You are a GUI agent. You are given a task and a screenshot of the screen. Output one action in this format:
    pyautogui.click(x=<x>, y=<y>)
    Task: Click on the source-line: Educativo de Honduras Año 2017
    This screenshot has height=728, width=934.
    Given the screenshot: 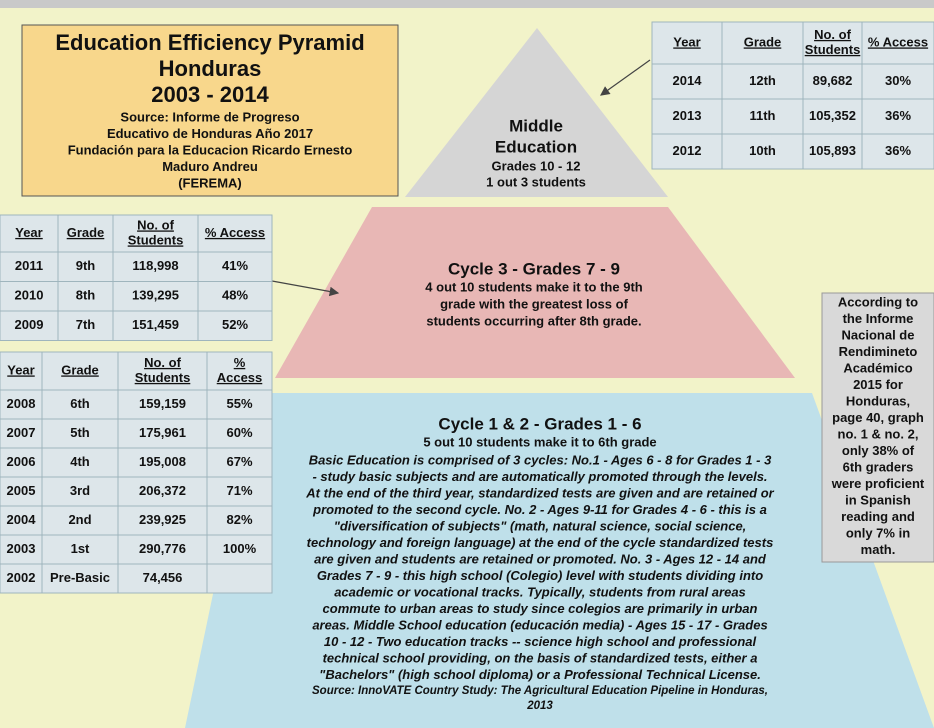 What is the action you would take?
    pyautogui.click(x=210, y=133)
    